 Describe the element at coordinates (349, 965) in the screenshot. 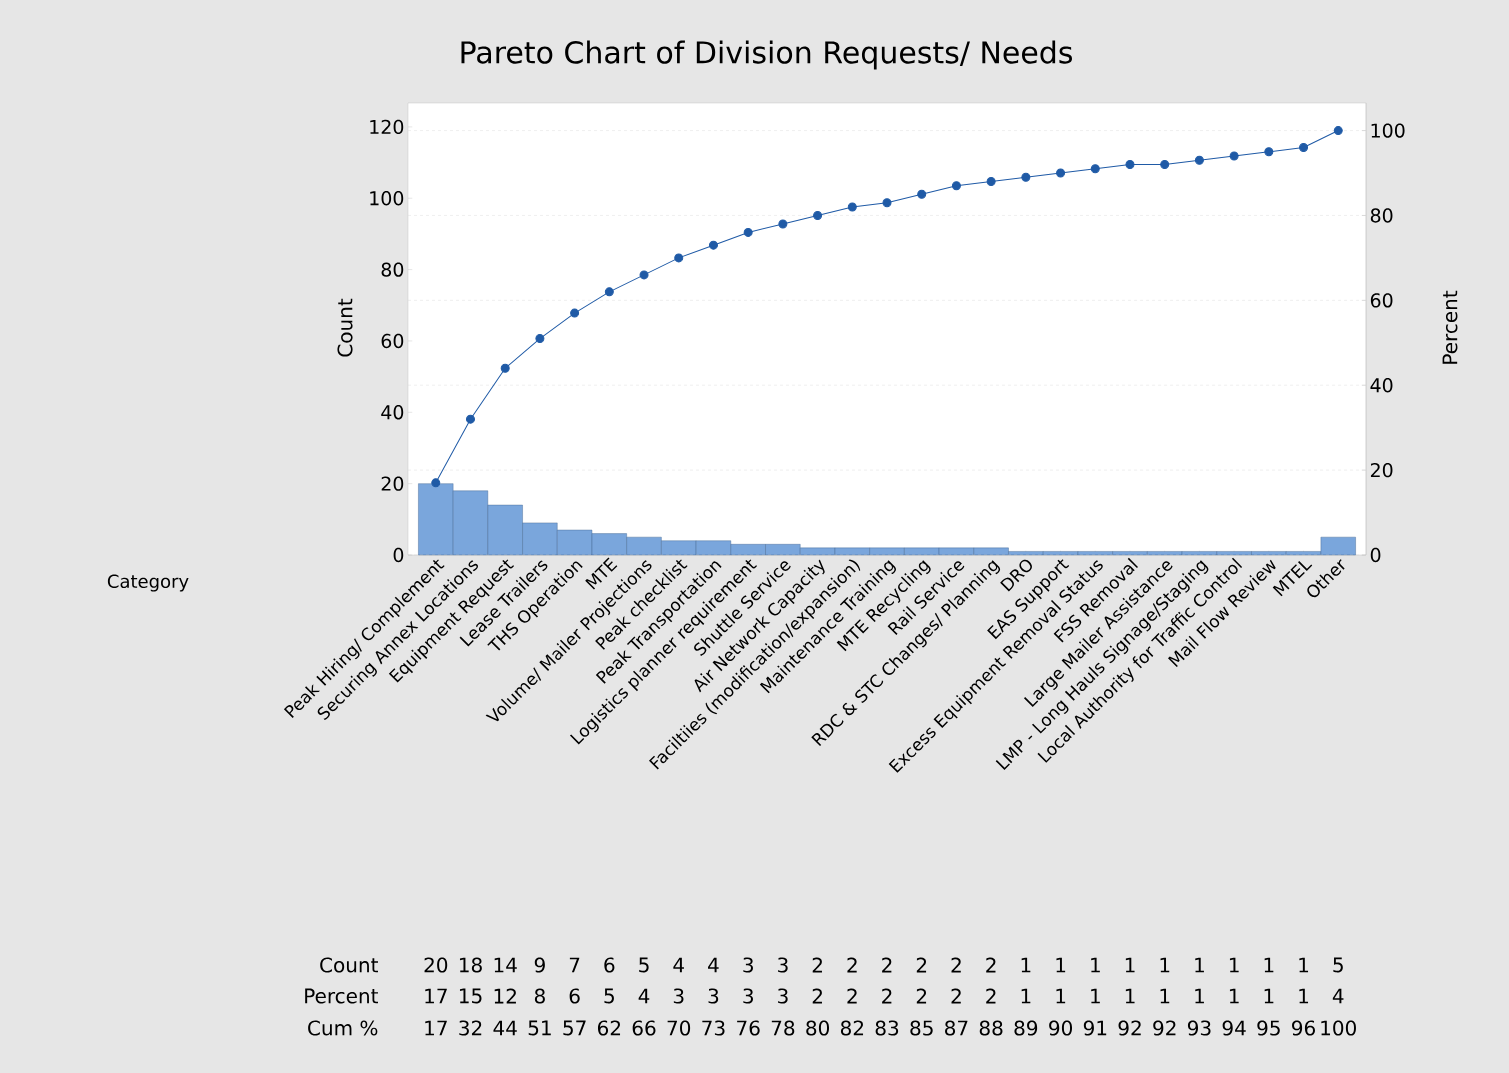

I see `text: Count` at that location.